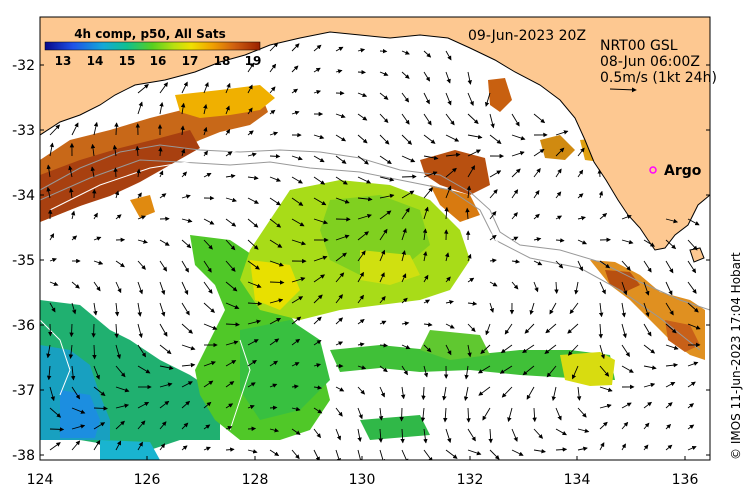  Describe the element at coordinates (685, 480) in the screenshot. I see `lon-tick: 136` at that location.